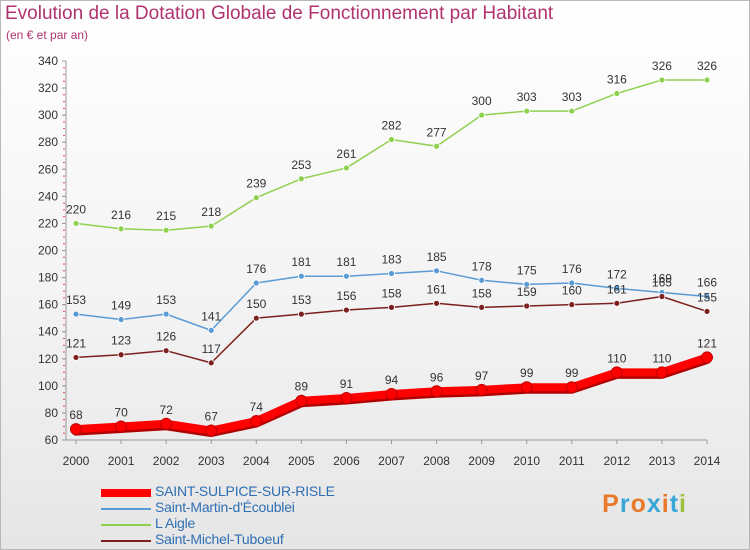 The width and height of the screenshot is (750, 550). I want to click on y-tick-label: 280, so click(48, 142).